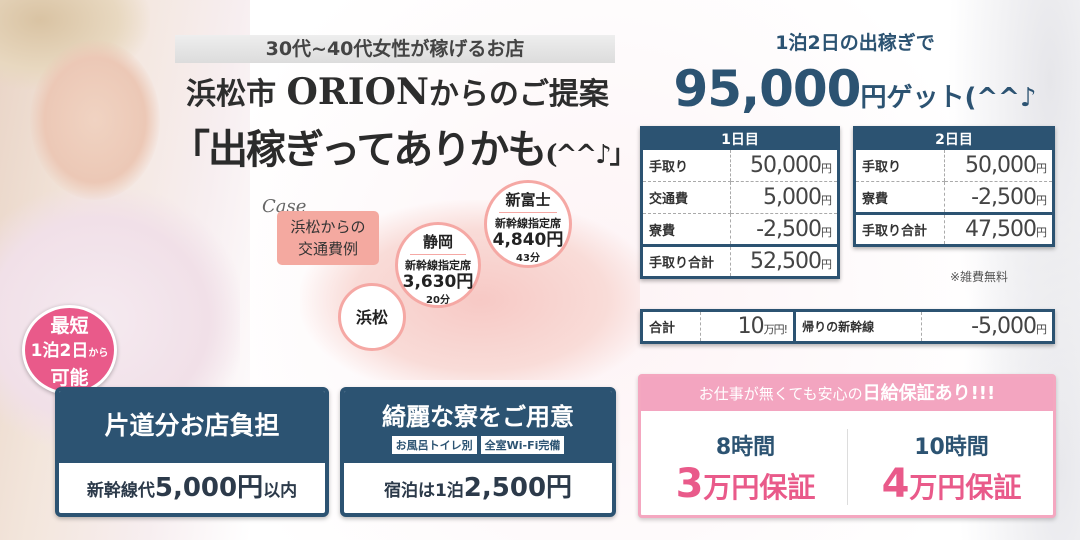 The height and width of the screenshot is (540, 1080). I want to click on fare: 3,630円, so click(438, 282).